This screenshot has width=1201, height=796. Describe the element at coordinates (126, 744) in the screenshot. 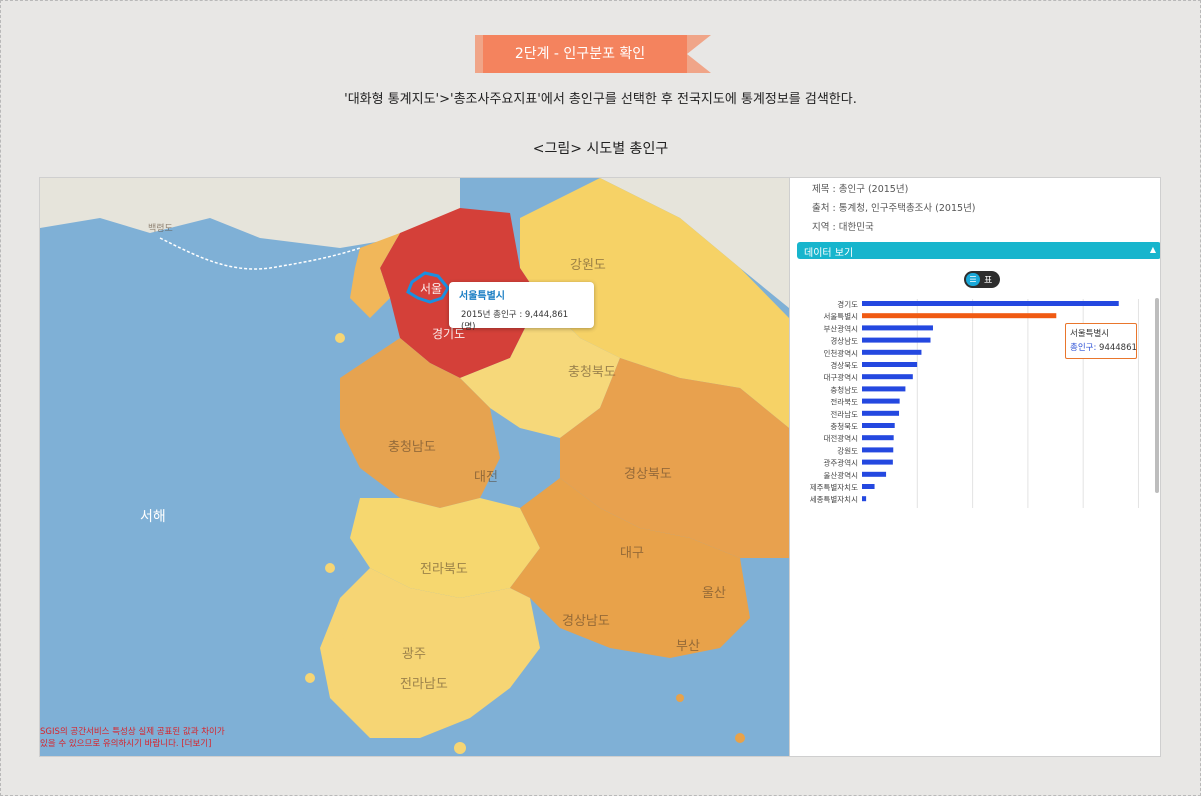

I see `map-notice-line2: 있을 수 있으므로 유의하시기 바랍니다. [더보기]` at that location.